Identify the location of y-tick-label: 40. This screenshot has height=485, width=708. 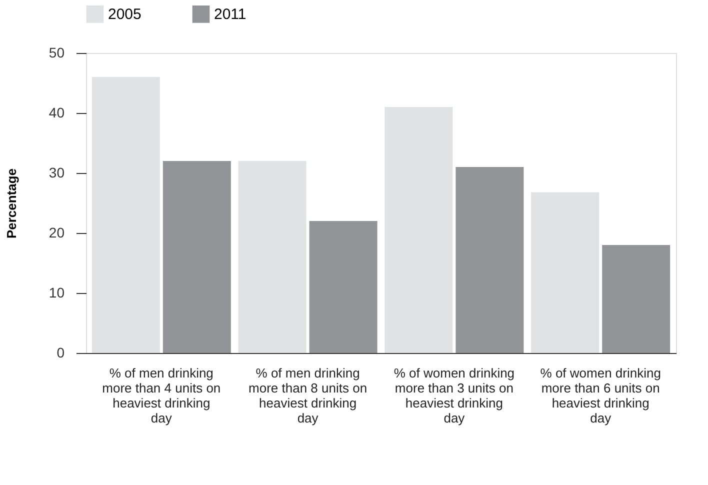
(56, 112).